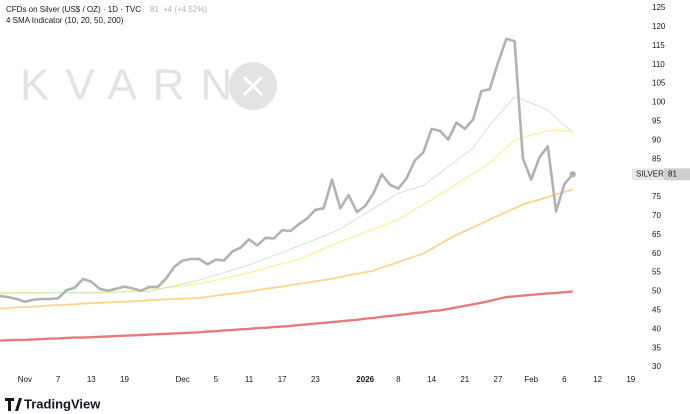  Describe the element at coordinates (182, 379) in the screenshot. I see `x-tick-label: Dec` at that location.